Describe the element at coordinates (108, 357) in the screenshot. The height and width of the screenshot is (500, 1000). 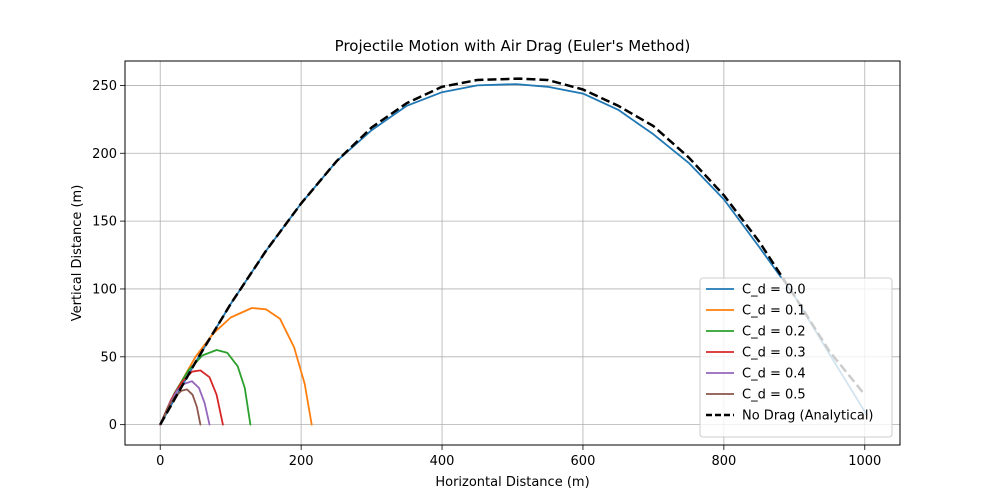
I see `y-tick-label: 50` at that location.